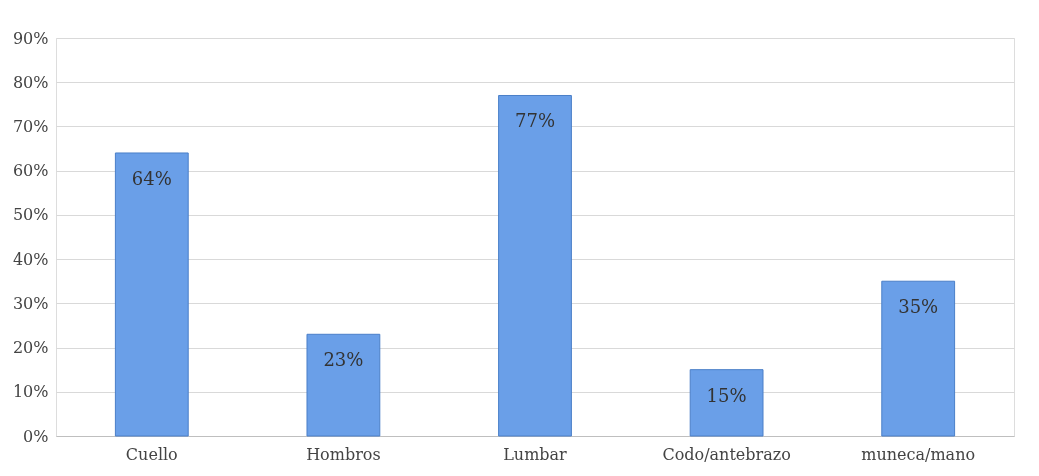  What do you see at coordinates (30, 348) in the screenshot?
I see `y-tick-label: 20%` at bounding box center [30, 348].